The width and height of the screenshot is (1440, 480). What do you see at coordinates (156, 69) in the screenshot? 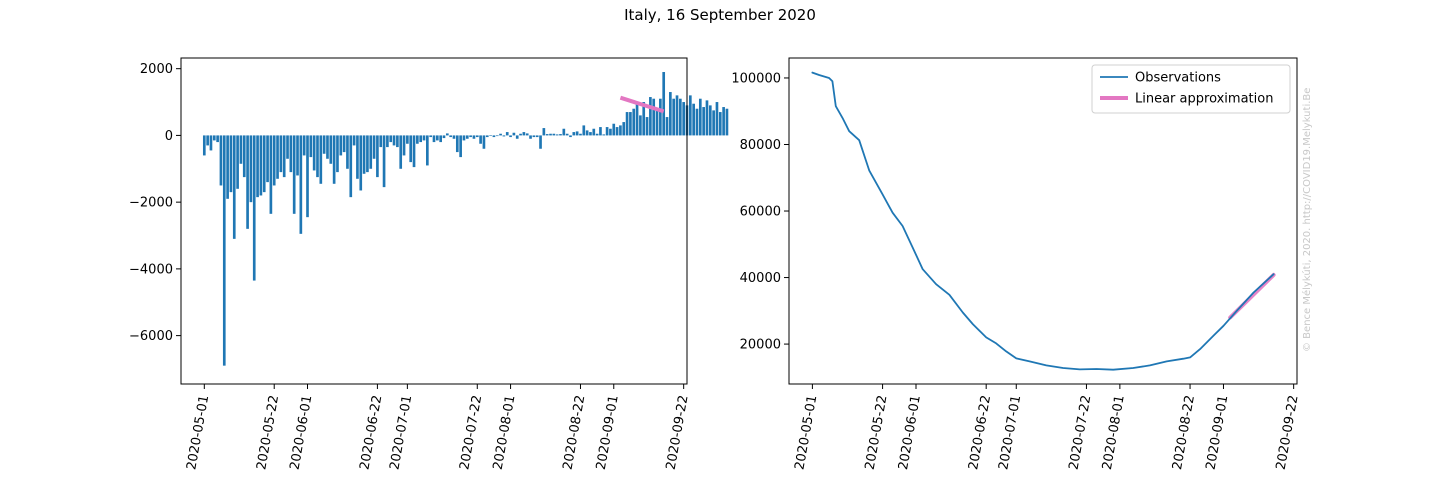
I see `y-tick-label: 2000` at bounding box center [156, 69].